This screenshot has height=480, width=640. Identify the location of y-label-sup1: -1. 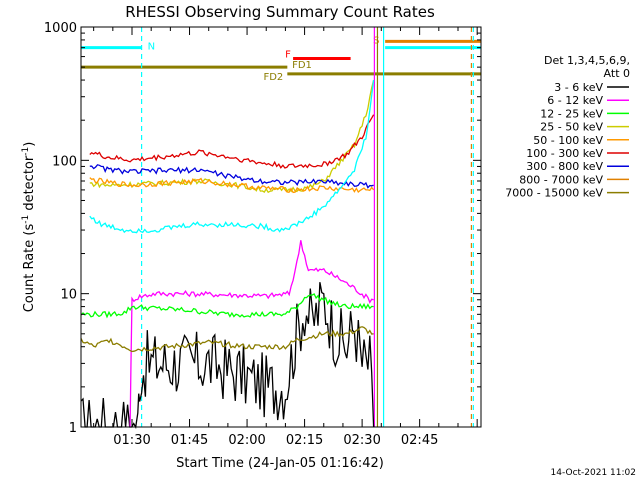
(26, 219).